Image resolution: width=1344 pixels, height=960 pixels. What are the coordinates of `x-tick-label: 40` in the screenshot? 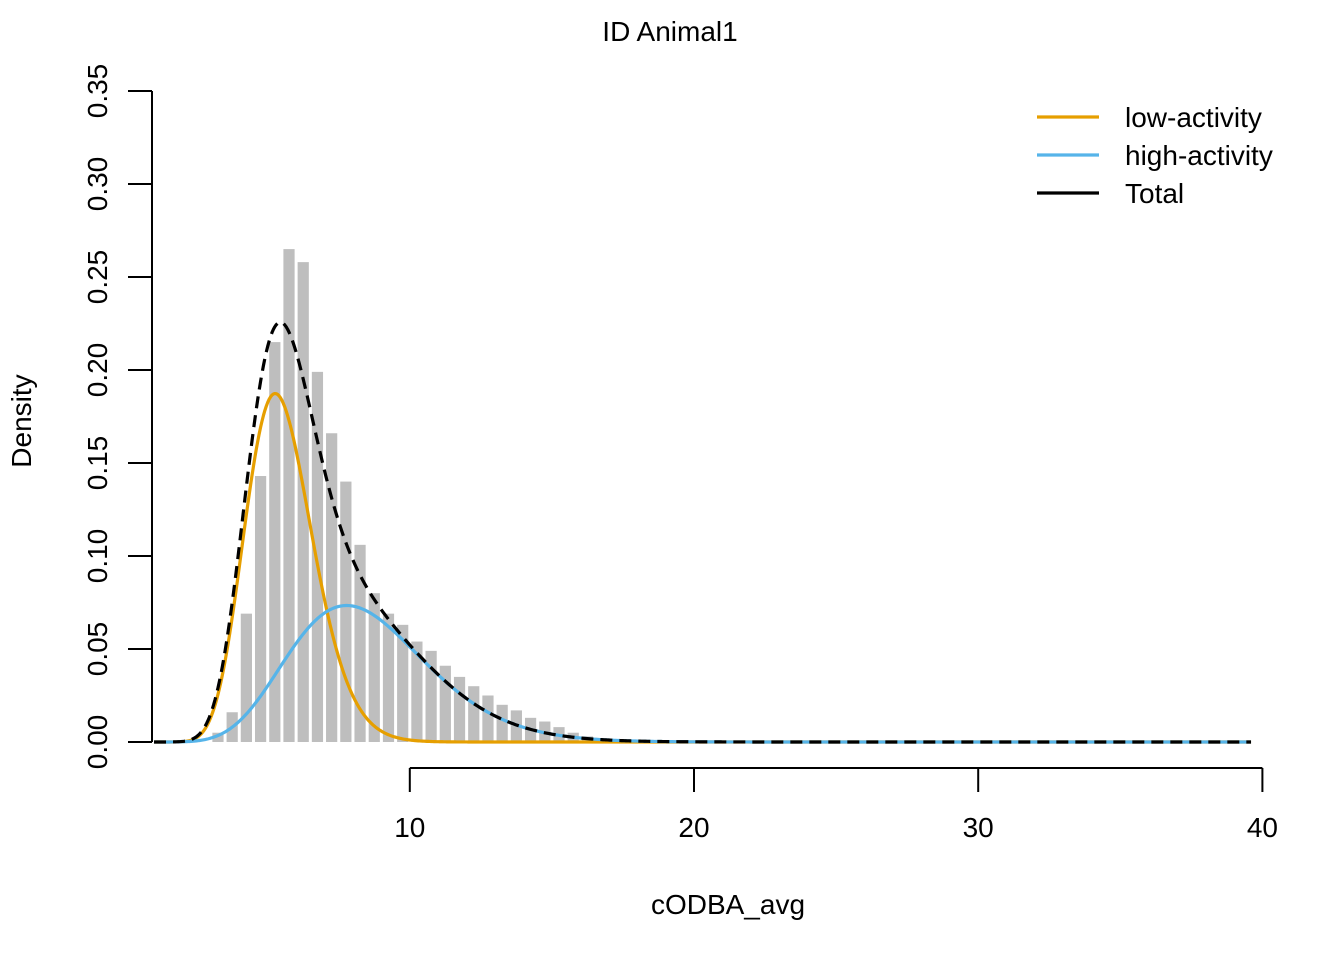 It's located at (1262, 827).